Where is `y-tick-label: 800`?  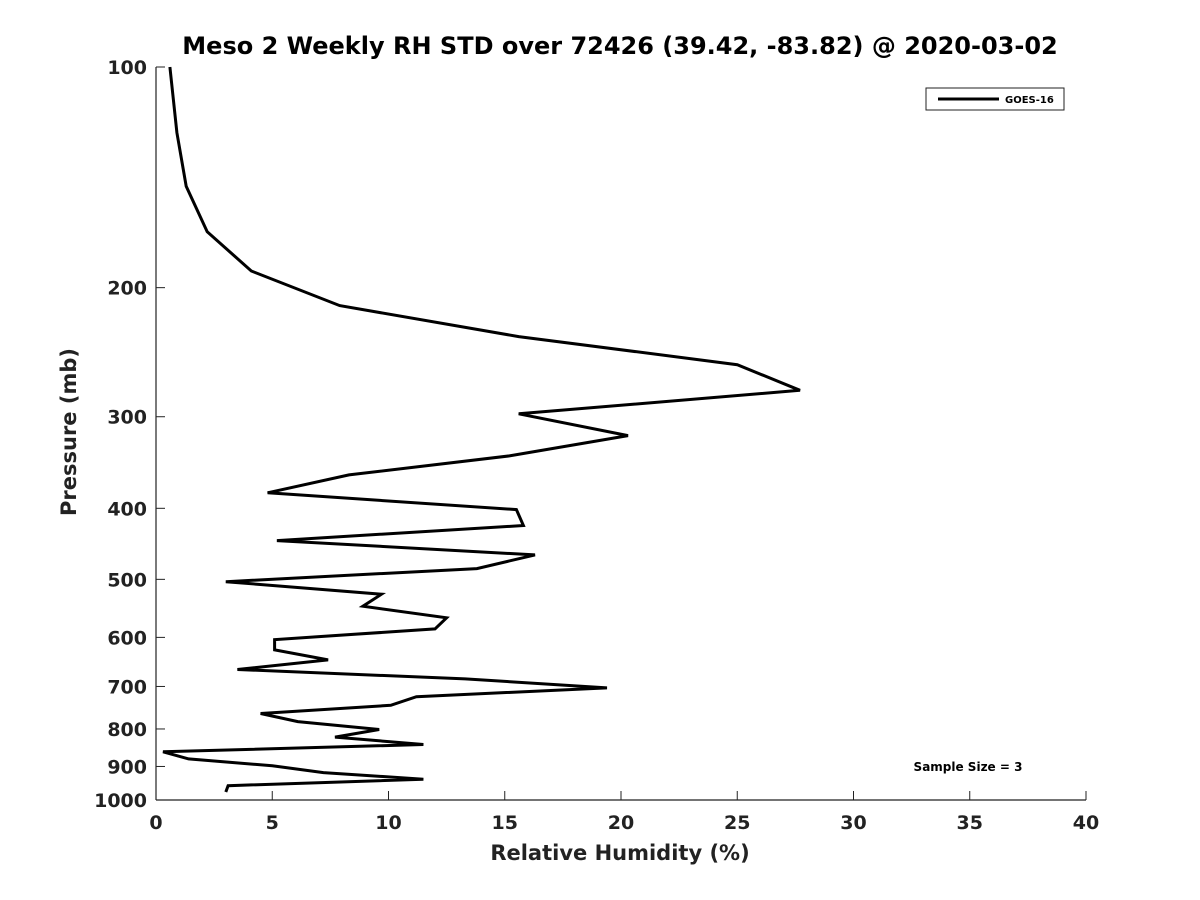
y-tick-label: 800 is located at coordinates (127, 730).